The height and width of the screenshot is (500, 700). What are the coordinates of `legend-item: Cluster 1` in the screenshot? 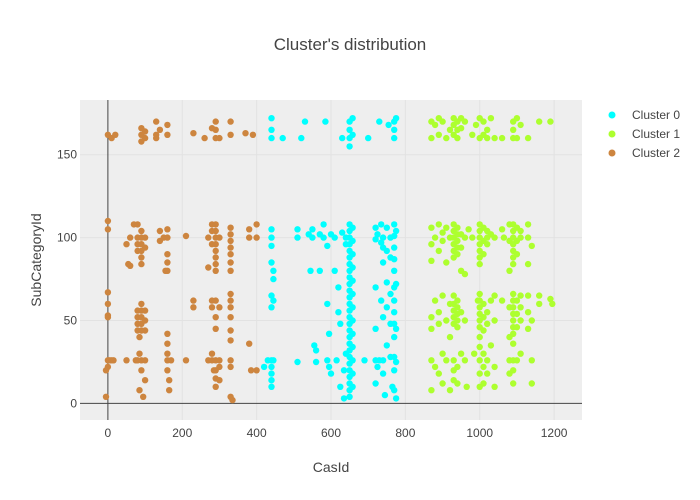 It's located at (644, 134).